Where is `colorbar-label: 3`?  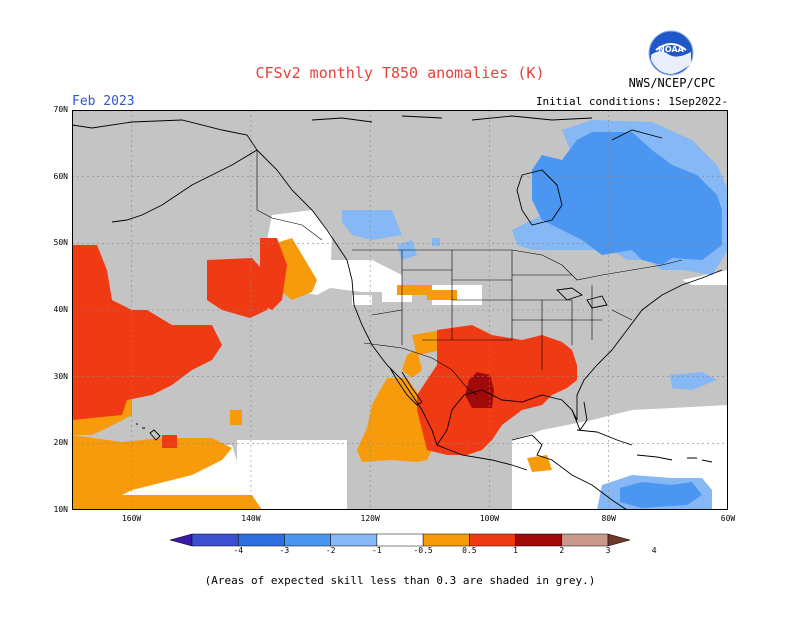 colorbar-label: 3 is located at coordinates (608, 550).